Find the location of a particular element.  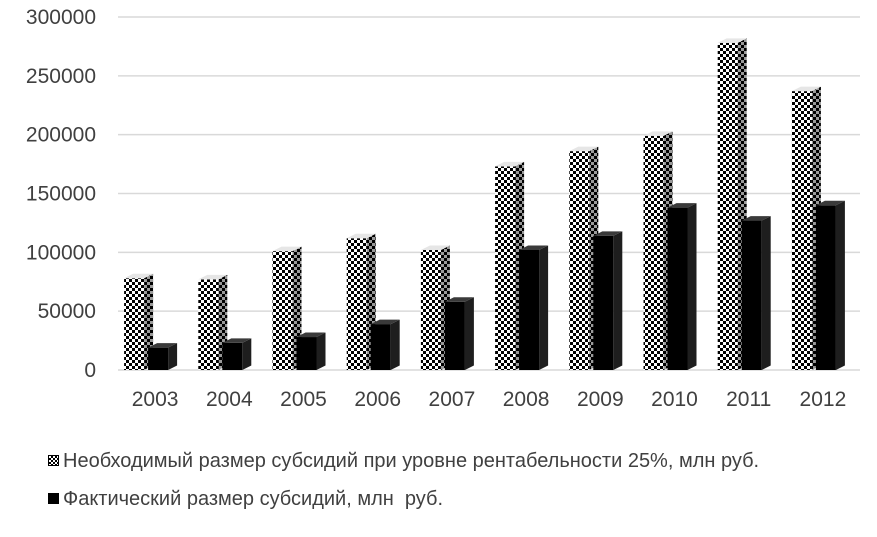

legend-label-actual: Фактический размер субсидий, млн руб. is located at coordinates (253, 499).